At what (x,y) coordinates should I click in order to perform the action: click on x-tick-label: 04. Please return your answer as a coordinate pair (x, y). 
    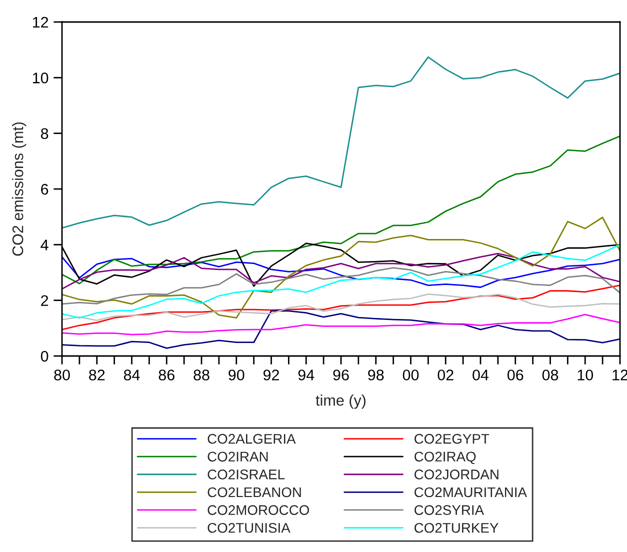
    Looking at the image, I should click on (480, 375).